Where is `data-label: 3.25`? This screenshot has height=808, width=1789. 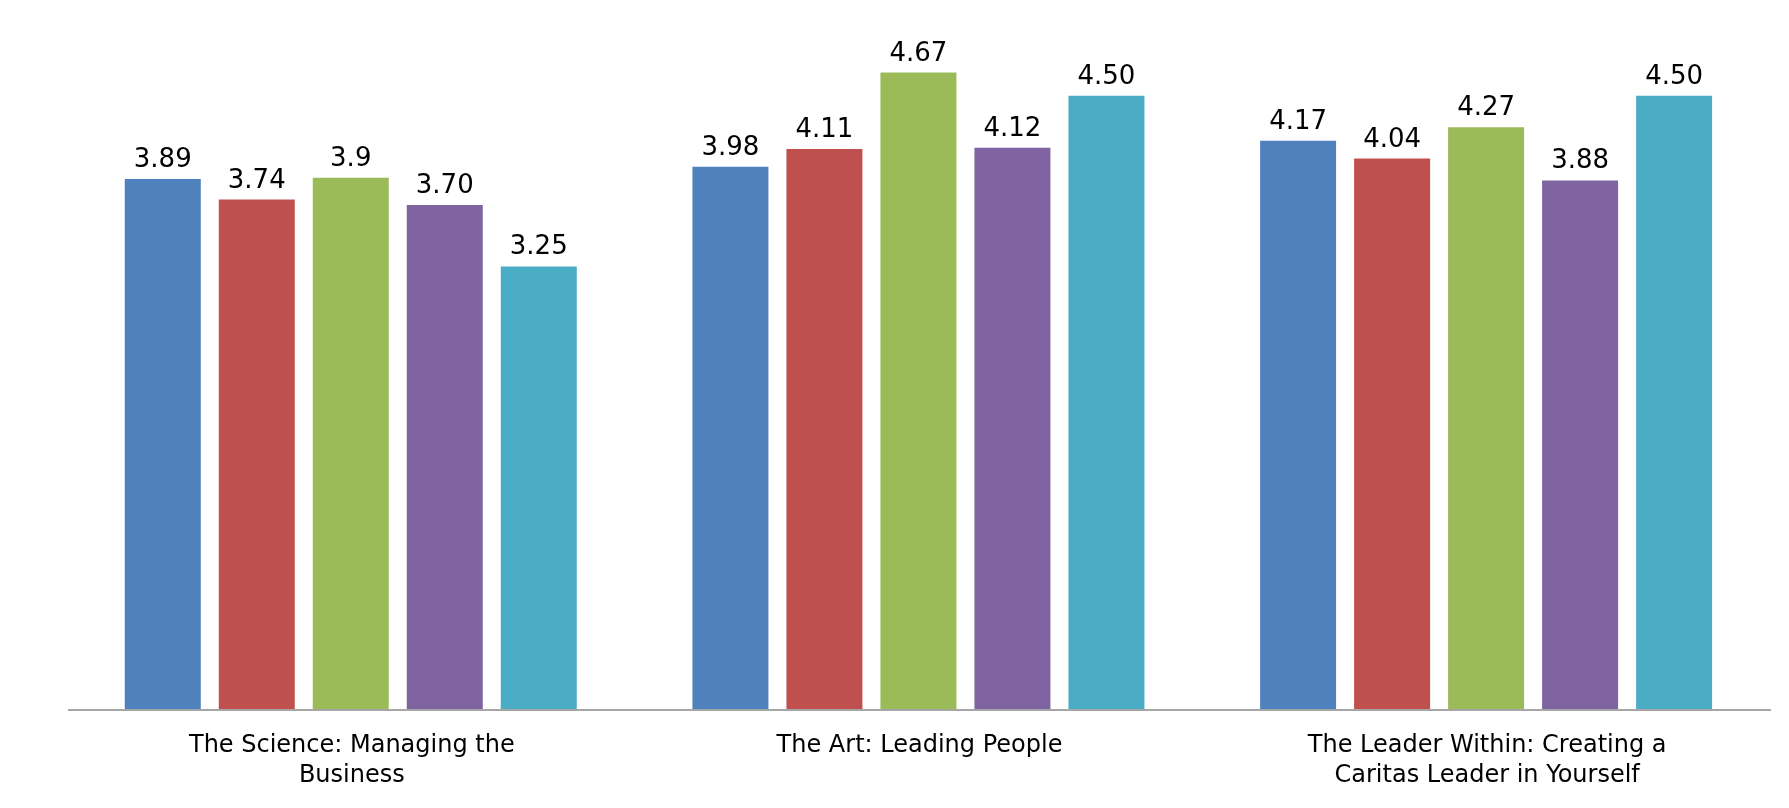
data-label: 3.25 is located at coordinates (538, 245).